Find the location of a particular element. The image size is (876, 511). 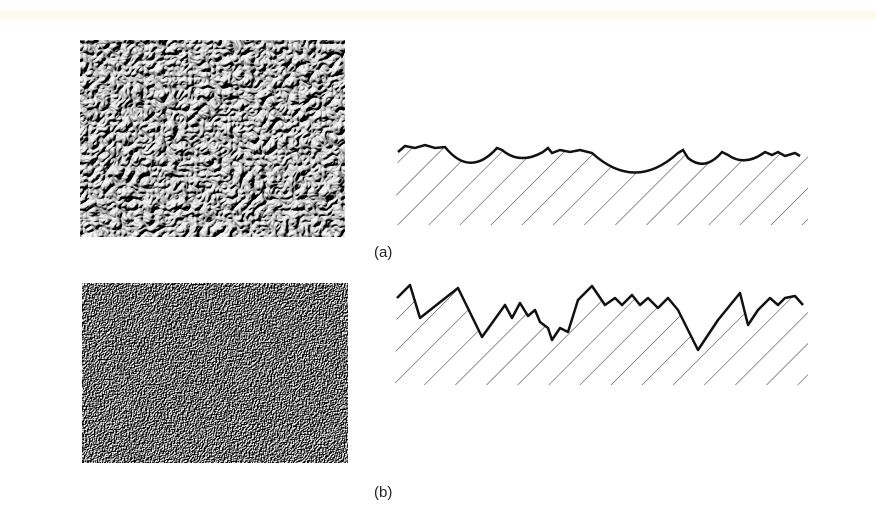

label-b: (b) is located at coordinates (383, 492).